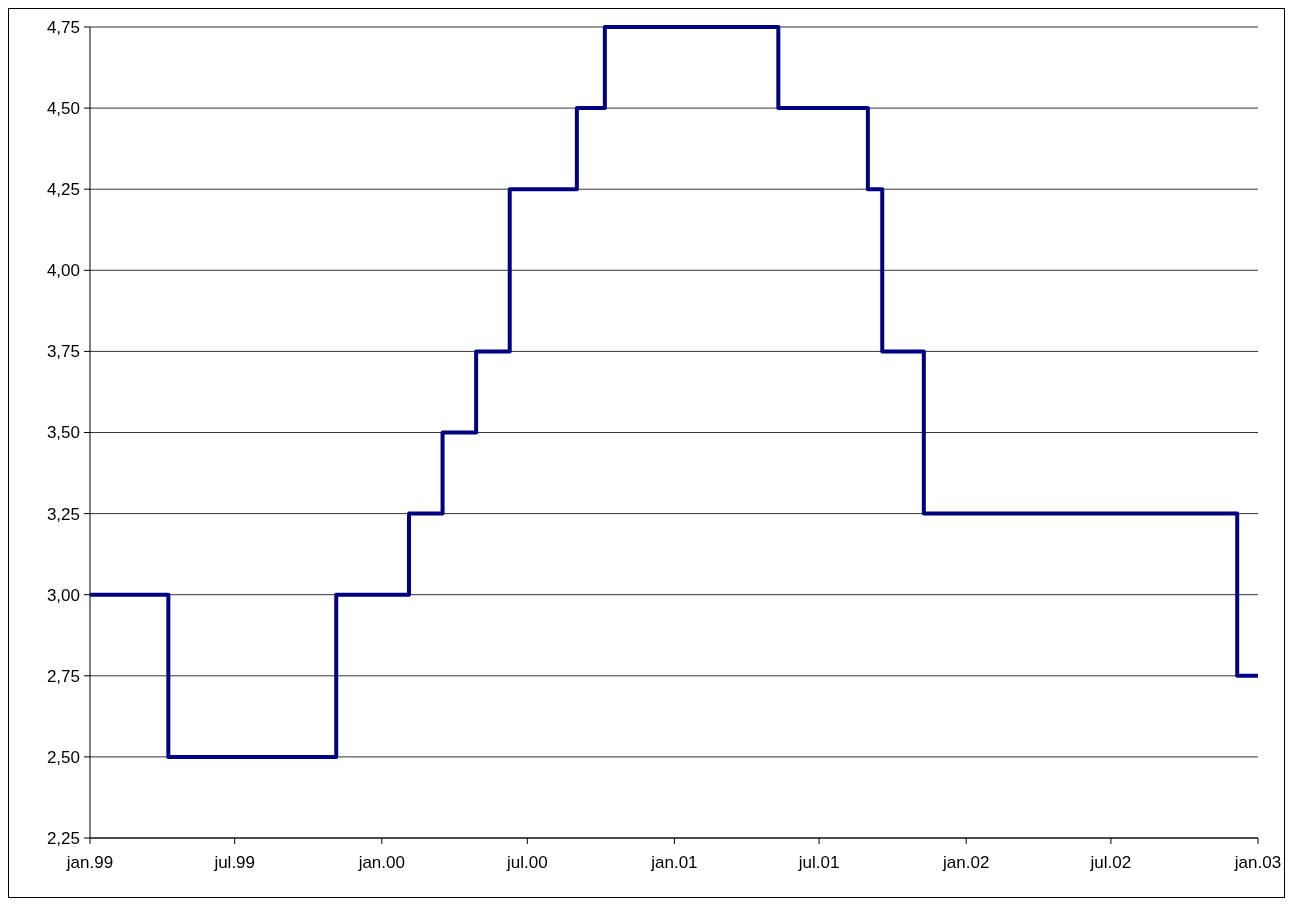 The height and width of the screenshot is (906, 1293). What do you see at coordinates (1257, 862) in the screenshot?
I see `x-tick-label: jan.03` at bounding box center [1257, 862].